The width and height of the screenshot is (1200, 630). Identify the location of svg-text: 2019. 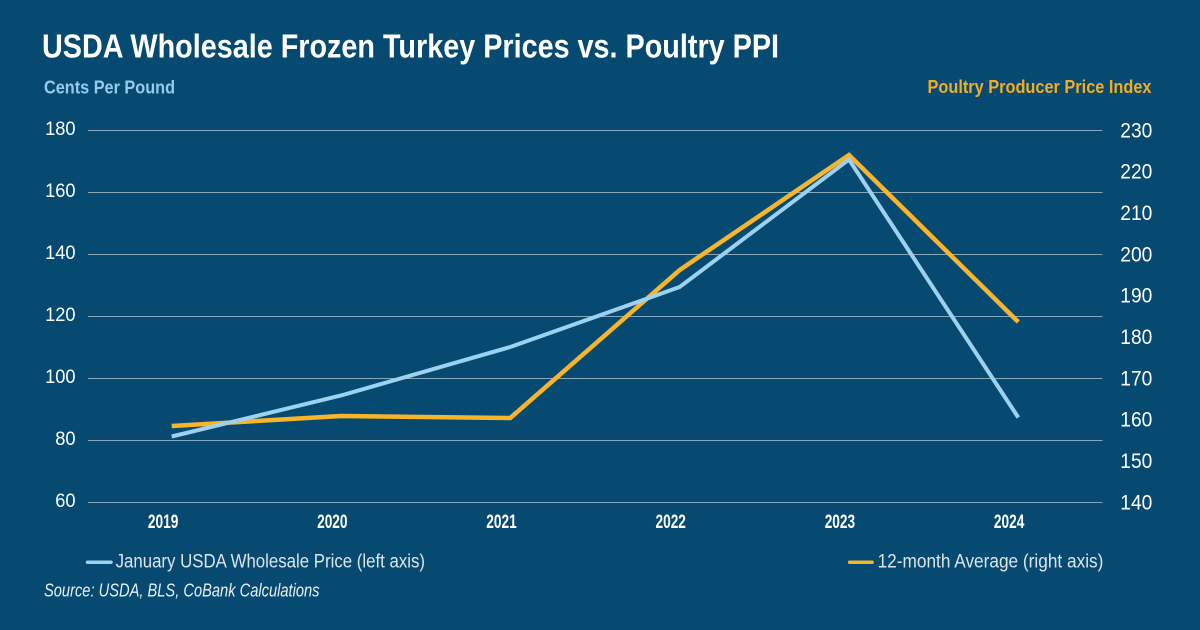
(163, 522).